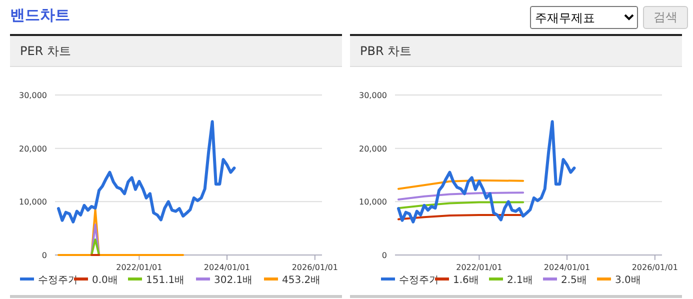 The image size is (693, 299). Describe the element at coordinates (165, 280) in the screenshot. I see `legend-label: 151.1배` at that location.